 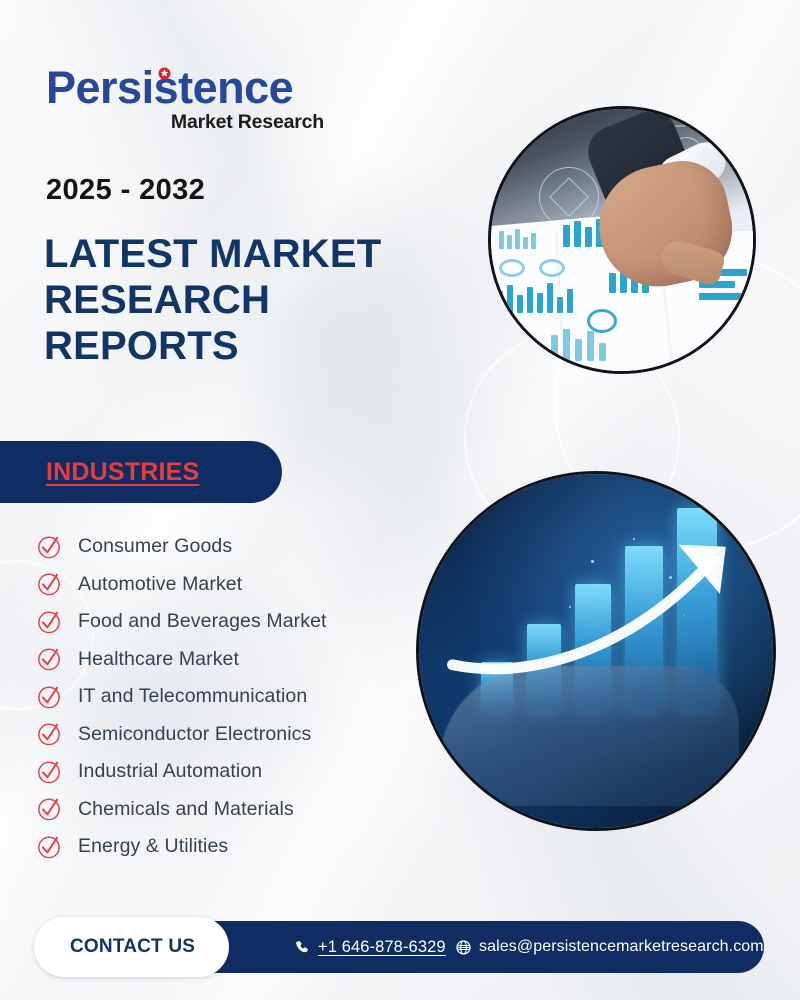 I want to click on headline-line-1: LATEST MARKET, so click(x=213, y=254).